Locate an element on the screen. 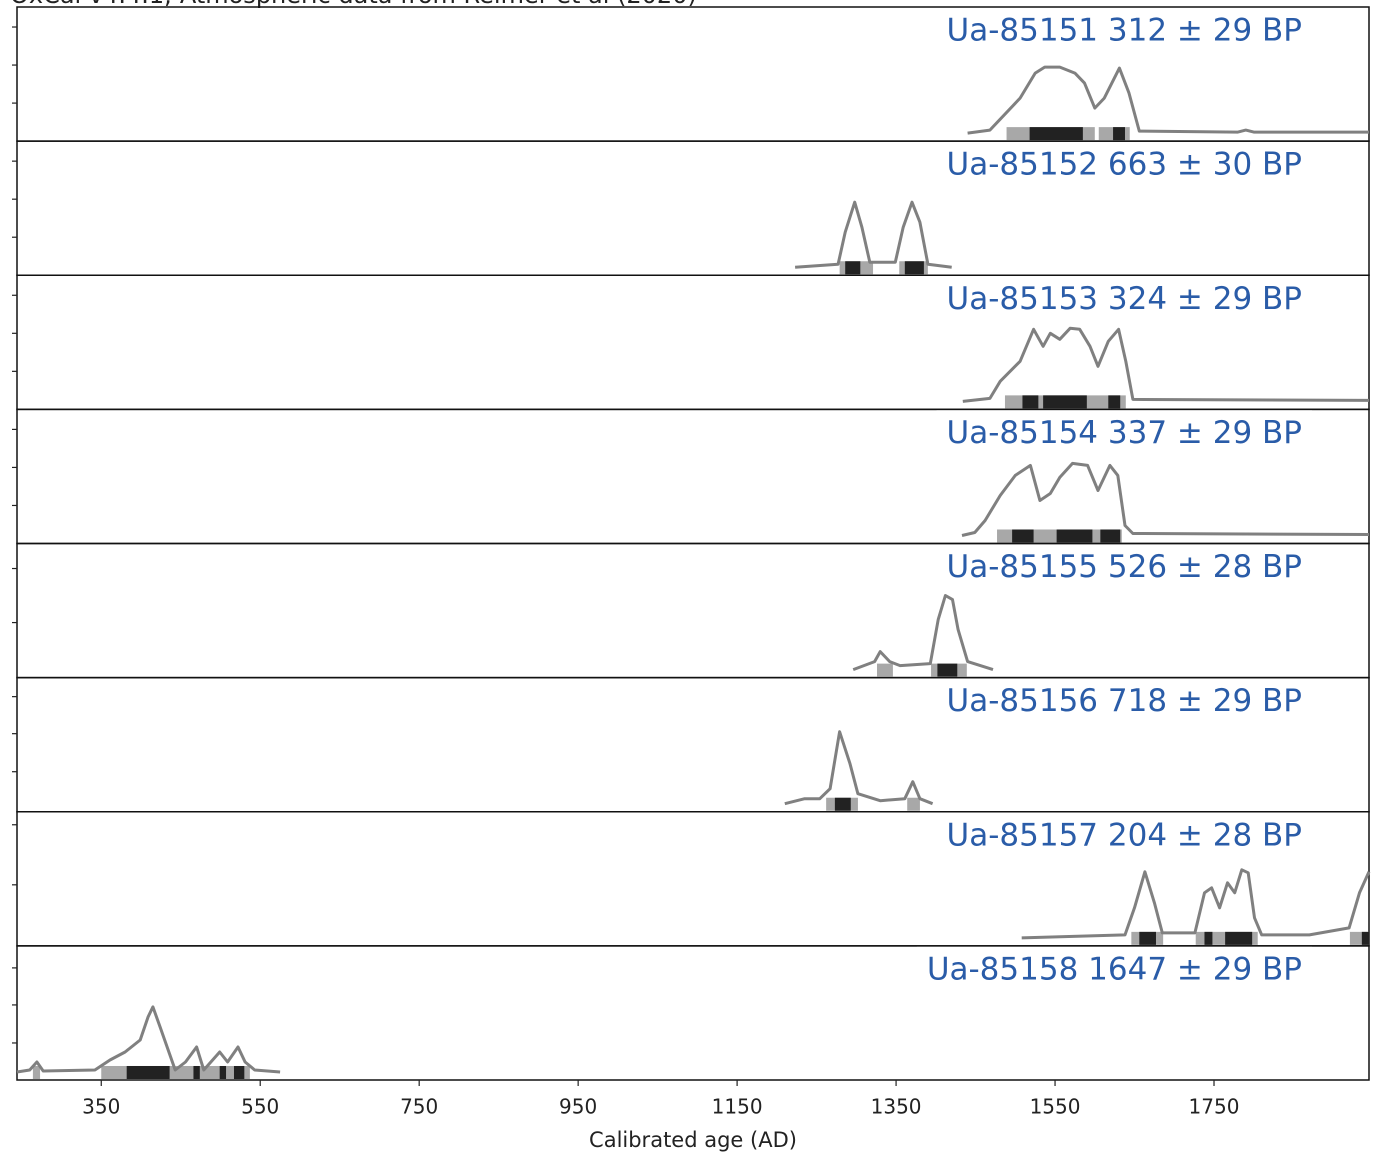 The image size is (1376, 1160). caption-background is located at coordinates (372, 3).